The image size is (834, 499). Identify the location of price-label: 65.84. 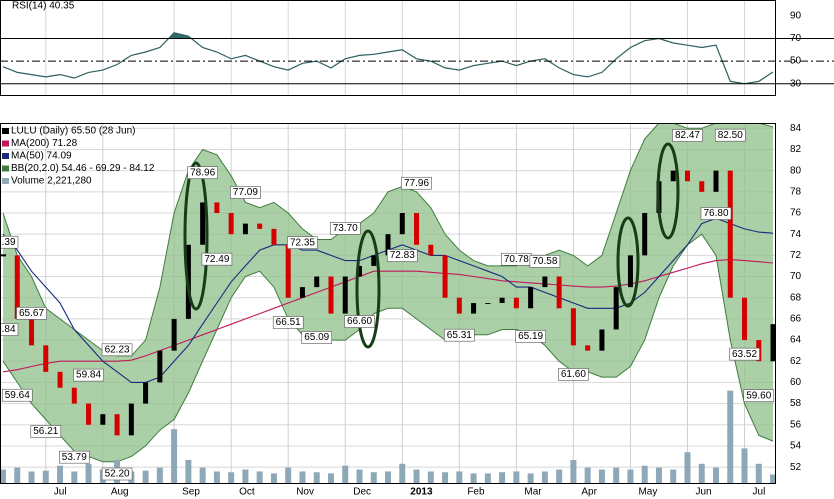
(8, 329).